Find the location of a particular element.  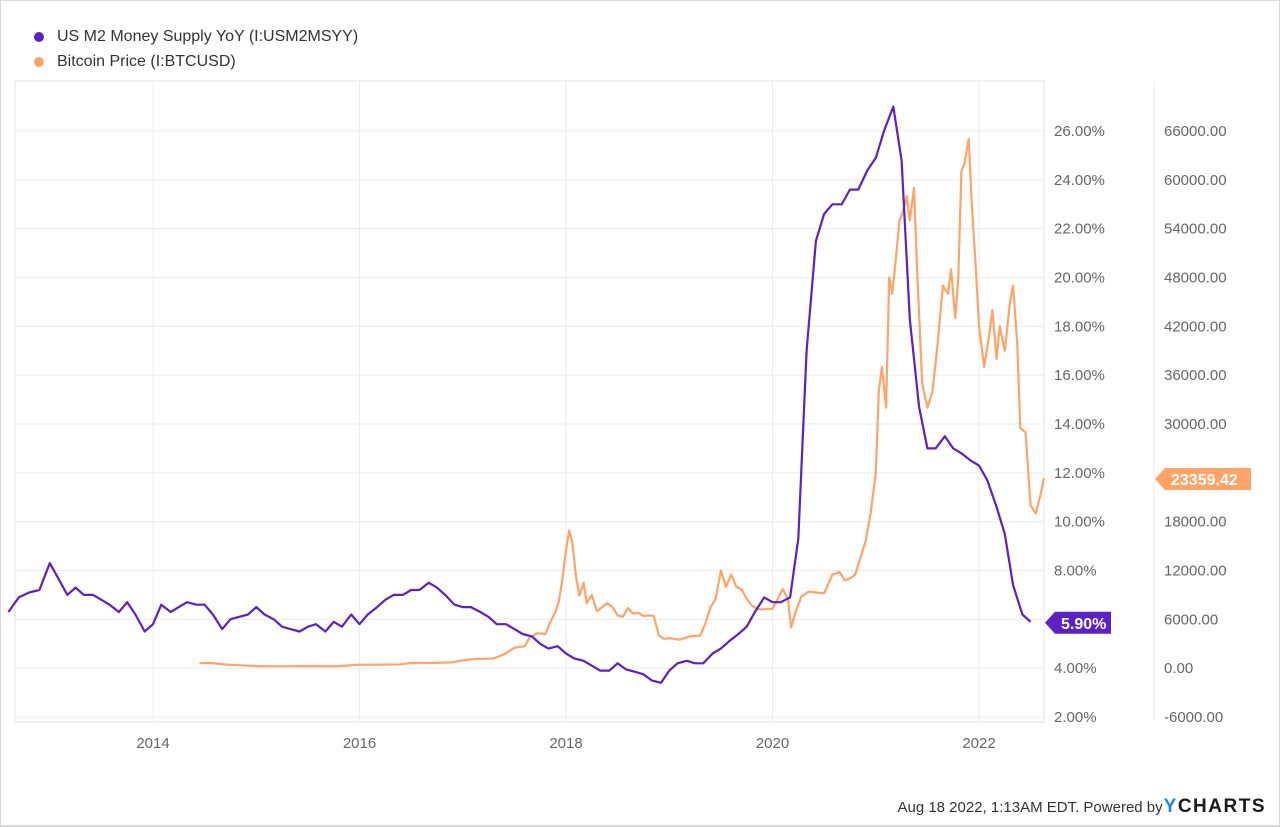

btc-last-value-badge: 23359.42 is located at coordinates (1203, 479).